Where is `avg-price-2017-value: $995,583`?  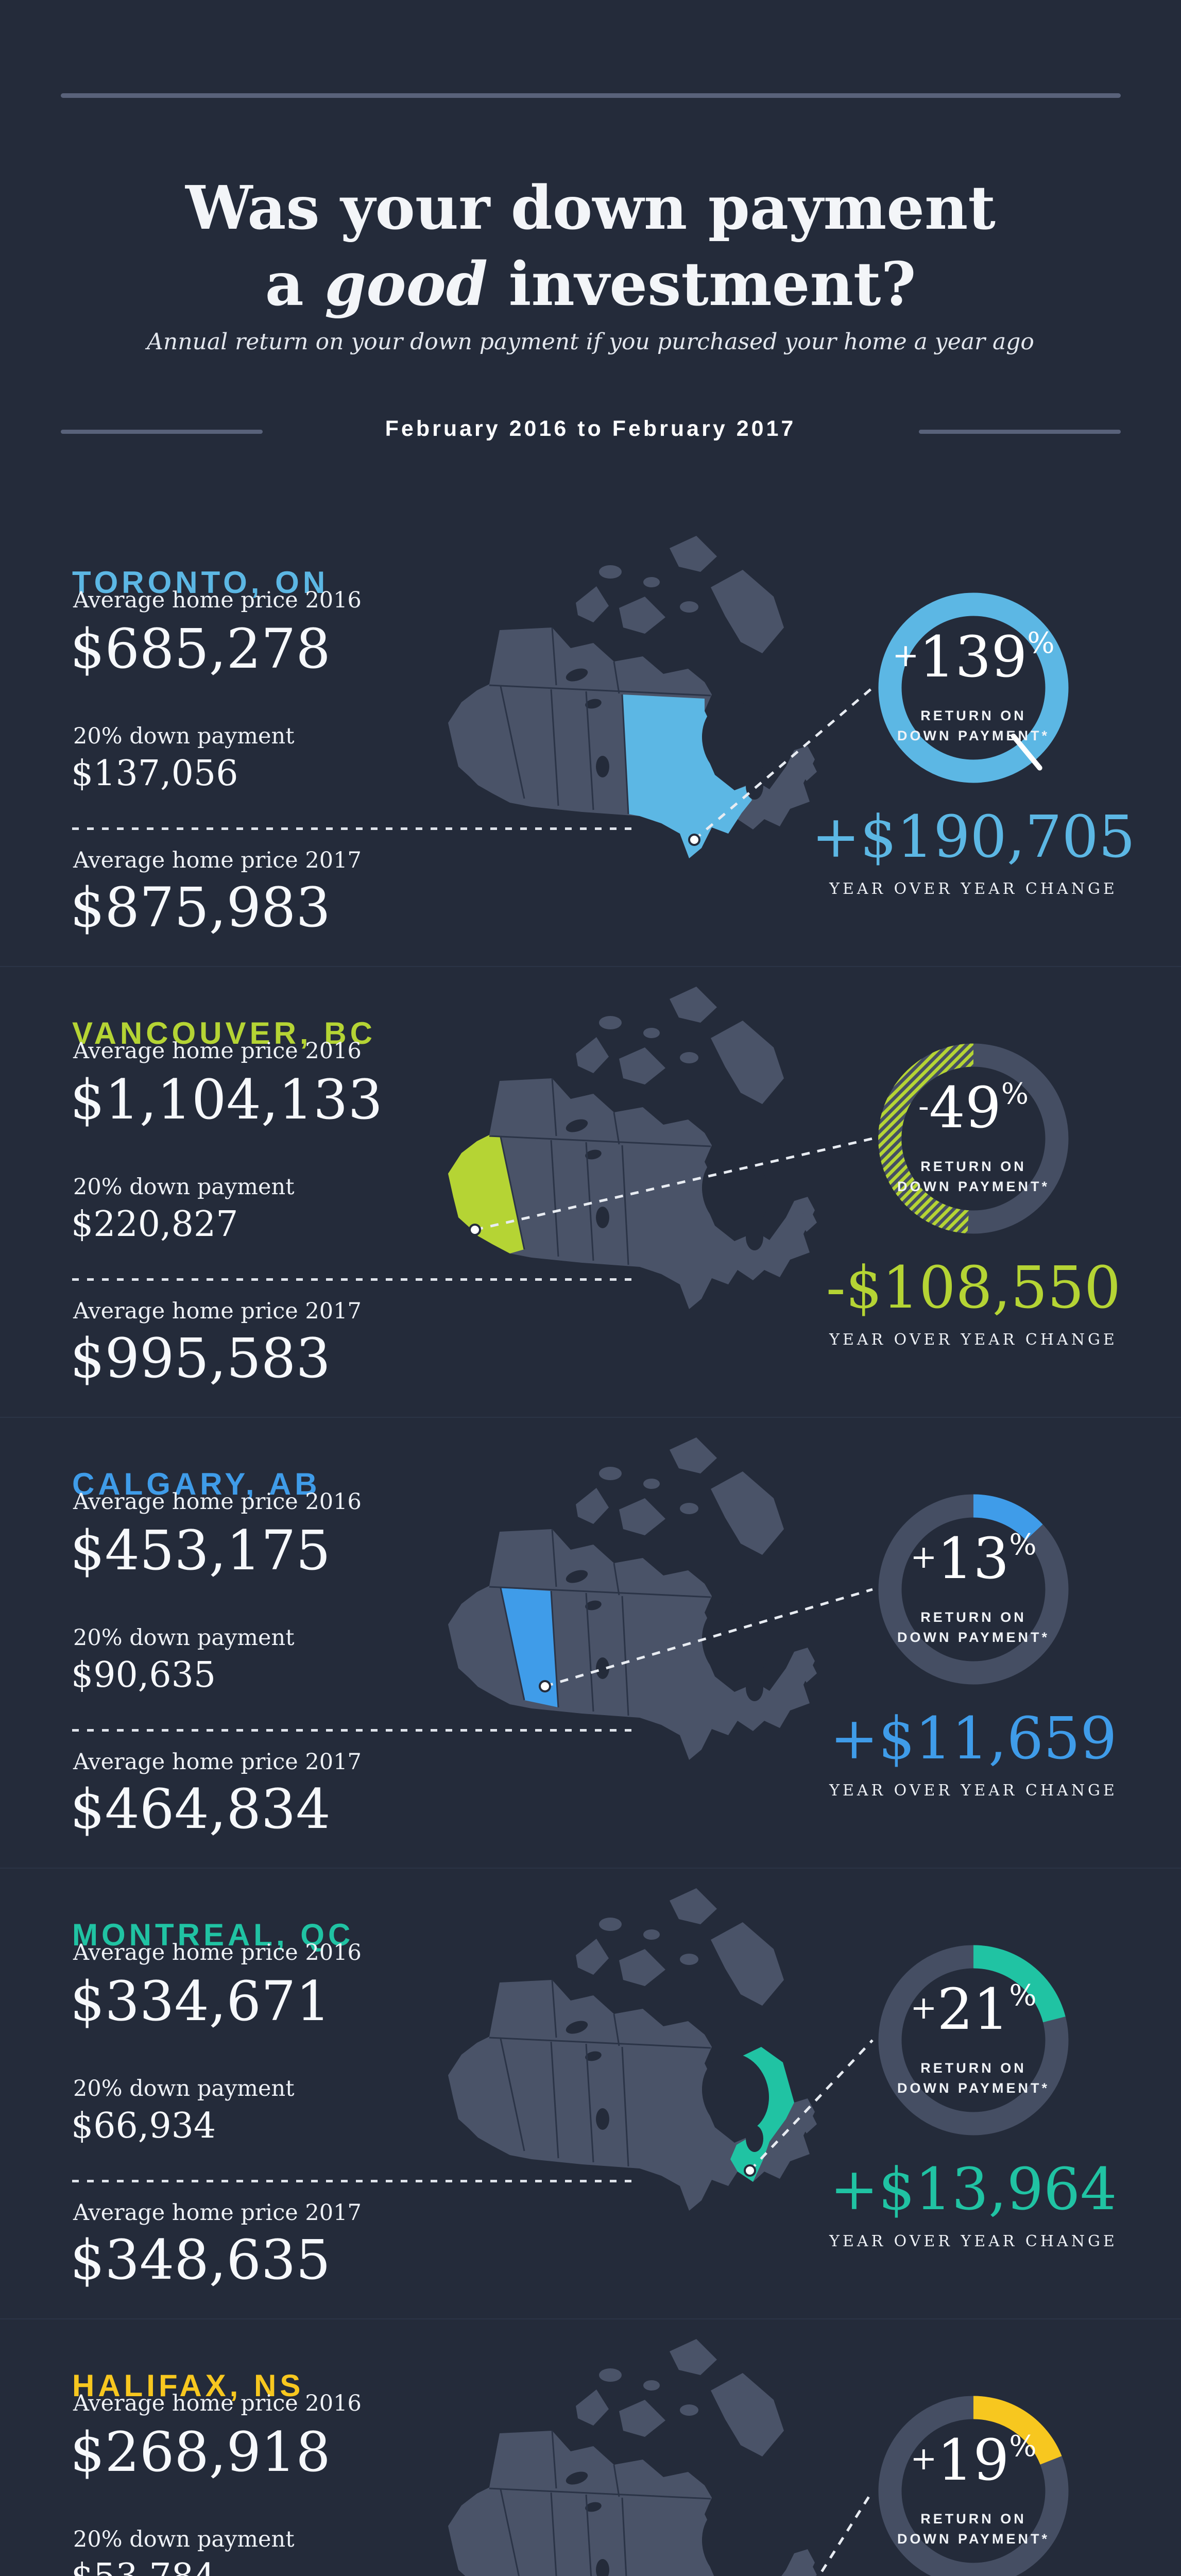 avg-price-2017-value: $995,583 is located at coordinates (200, 1358).